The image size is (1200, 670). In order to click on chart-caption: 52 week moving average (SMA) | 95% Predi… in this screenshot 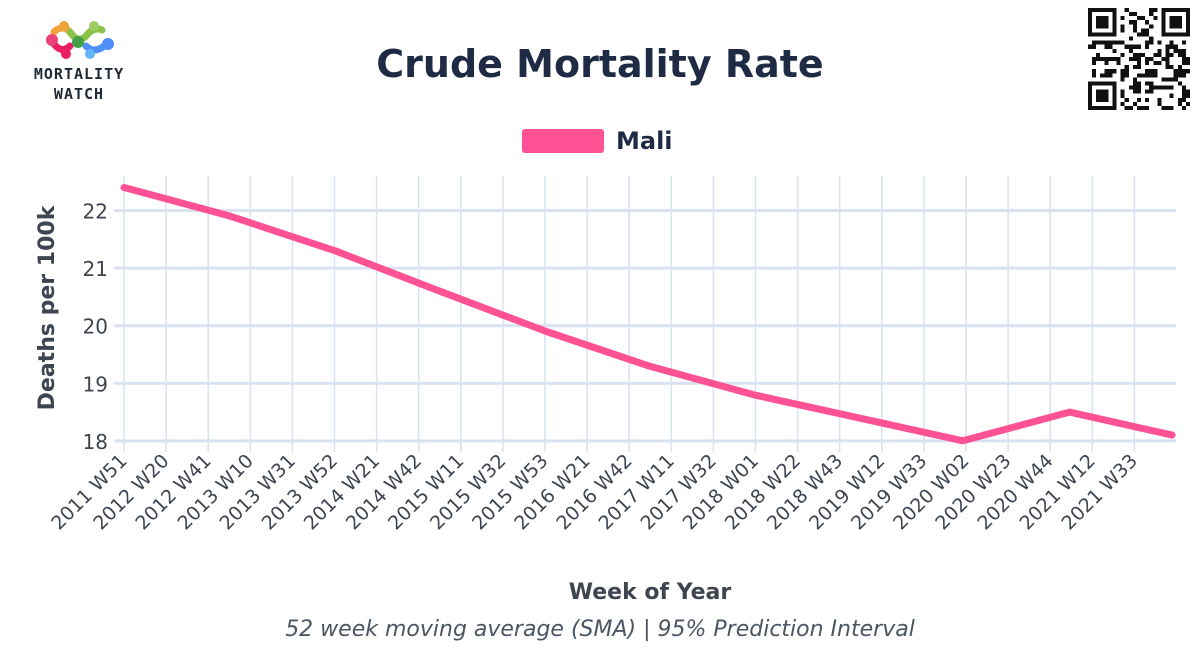, I will do `click(600, 629)`.